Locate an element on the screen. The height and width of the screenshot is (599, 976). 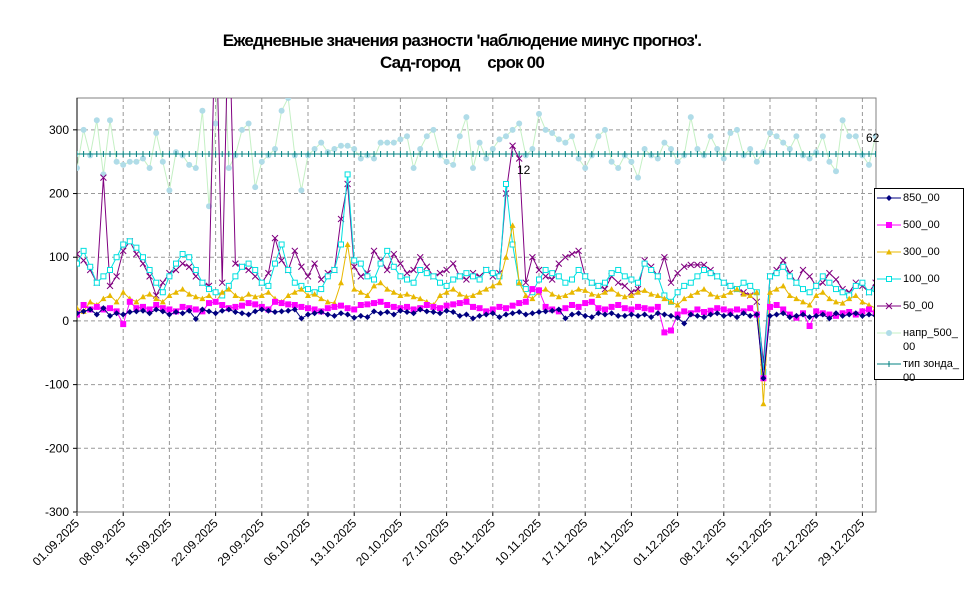
x-tick-label: 08.12.2025 is located at coordinates (703, 542).